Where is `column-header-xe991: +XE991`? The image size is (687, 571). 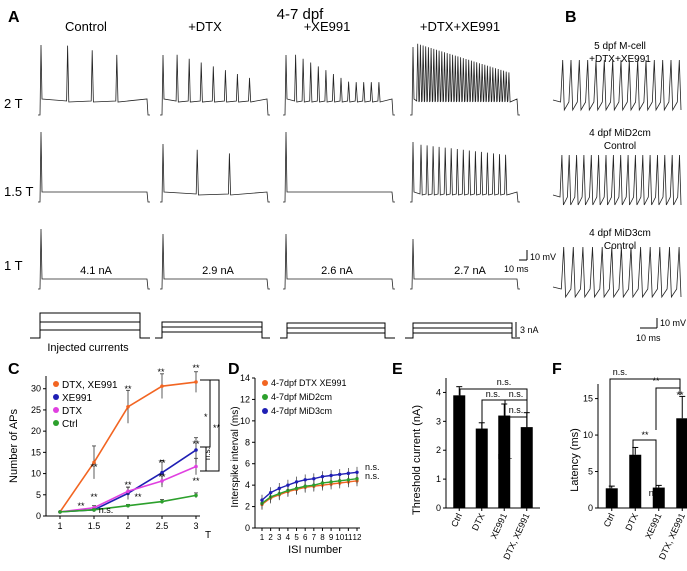
column-header-xe991: +XE991 is located at coordinates (327, 26).